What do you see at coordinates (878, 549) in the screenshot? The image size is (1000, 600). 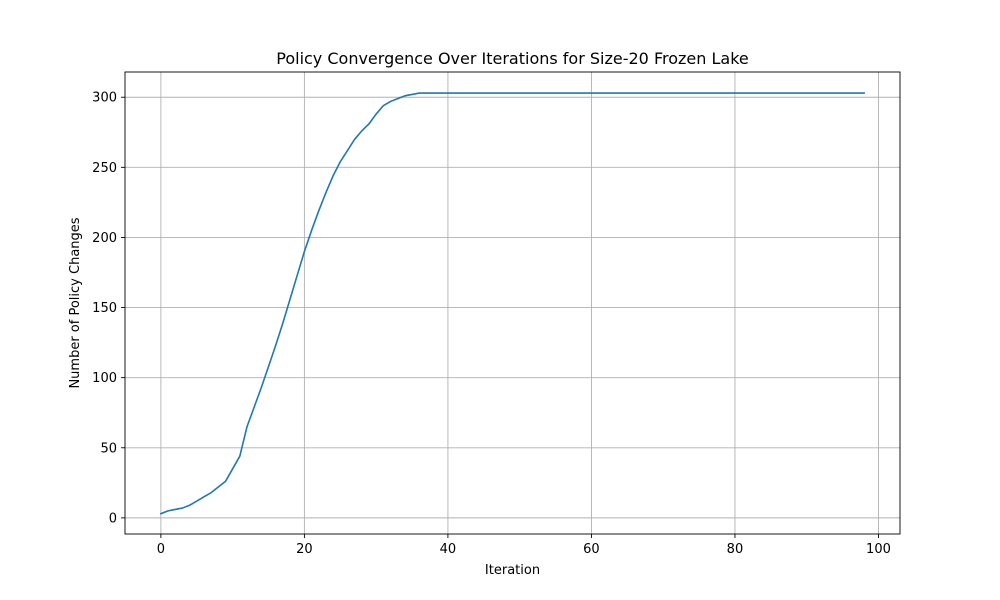 I see `x-tick-label: 100` at bounding box center [878, 549].